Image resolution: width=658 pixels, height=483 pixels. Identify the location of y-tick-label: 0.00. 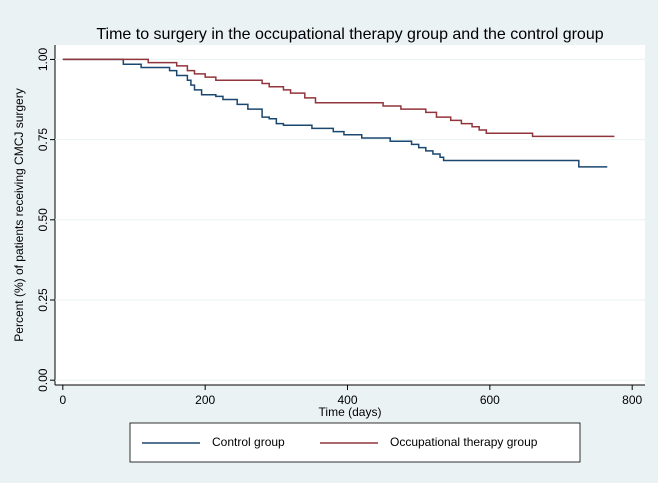
(43, 380).